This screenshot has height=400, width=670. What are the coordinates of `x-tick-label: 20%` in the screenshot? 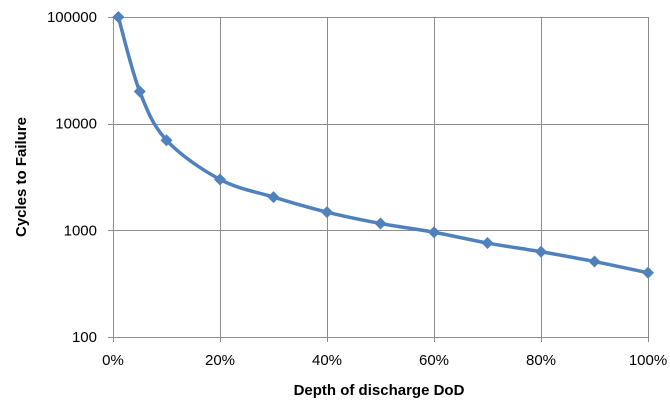 It's located at (220, 360).